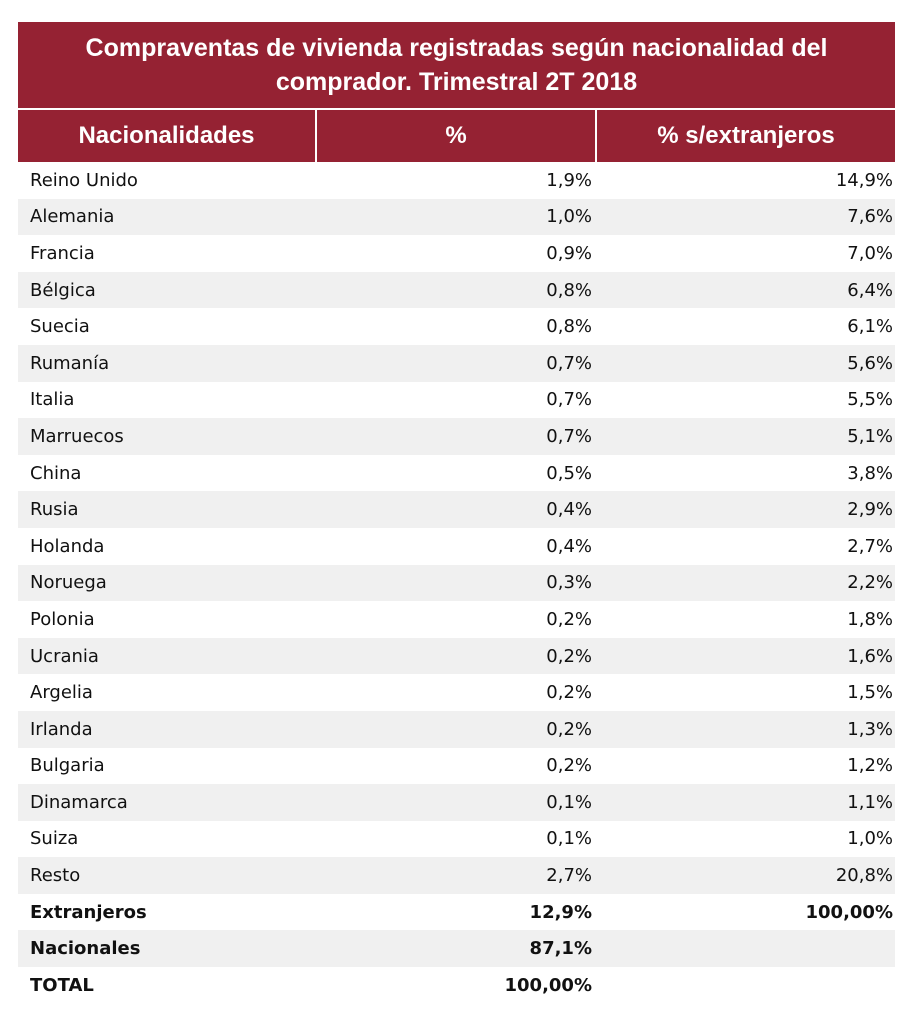  I want to click on table-row: Nacionales 87,1%, so click(456, 949).